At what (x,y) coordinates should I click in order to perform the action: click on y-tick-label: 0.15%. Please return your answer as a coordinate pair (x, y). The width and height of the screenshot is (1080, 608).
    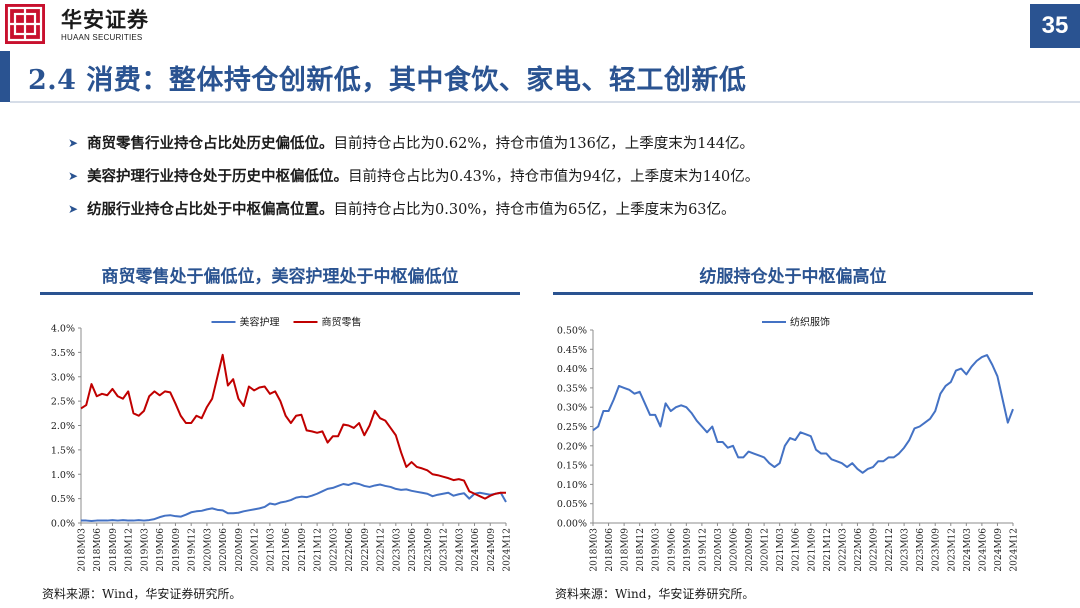
    Looking at the image, I should click on (572, 466).